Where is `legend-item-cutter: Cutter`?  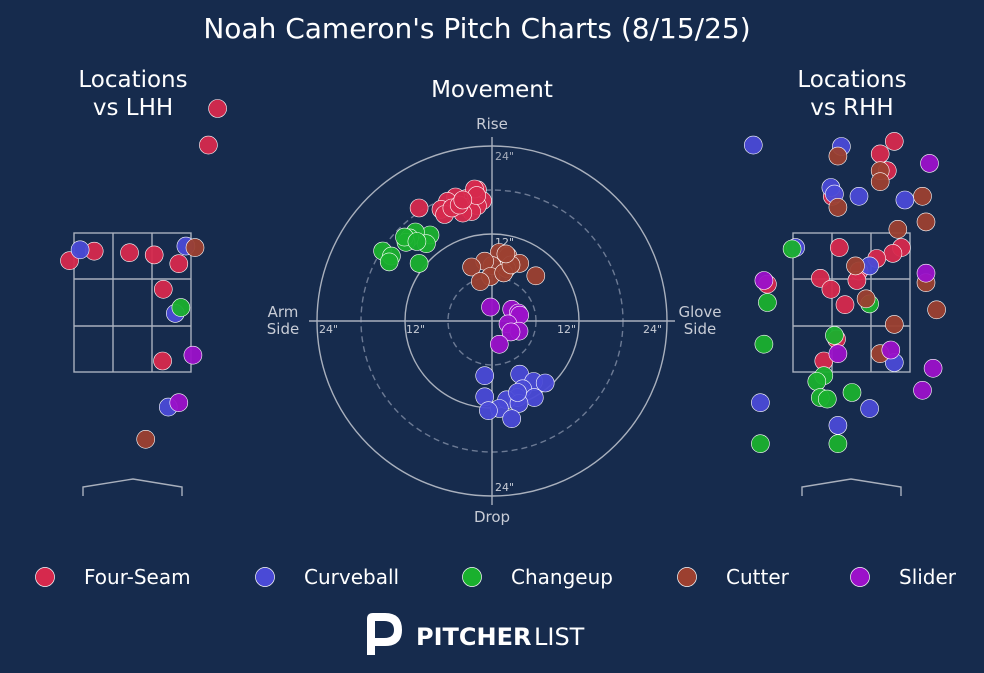
legend-item-cutter: Cutter is located at coordinates (733, 577).